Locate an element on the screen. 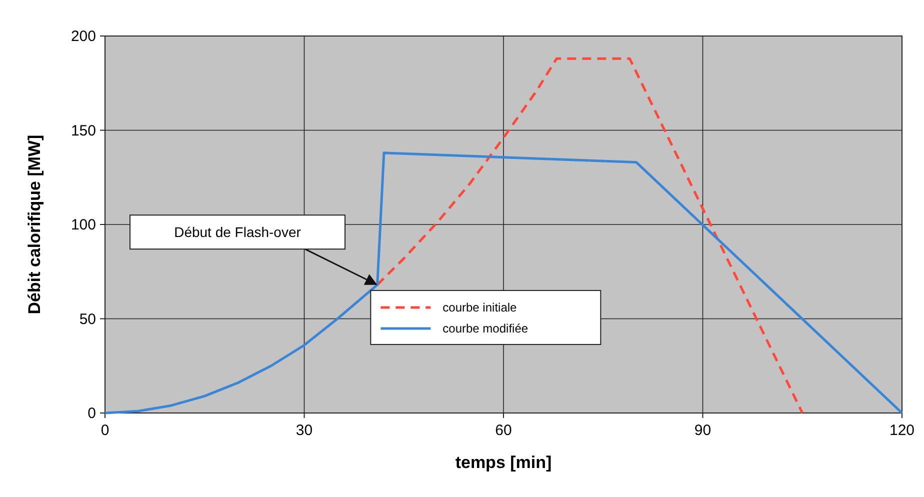  x-tick-label: 90 is located at coordinates (703, 430).